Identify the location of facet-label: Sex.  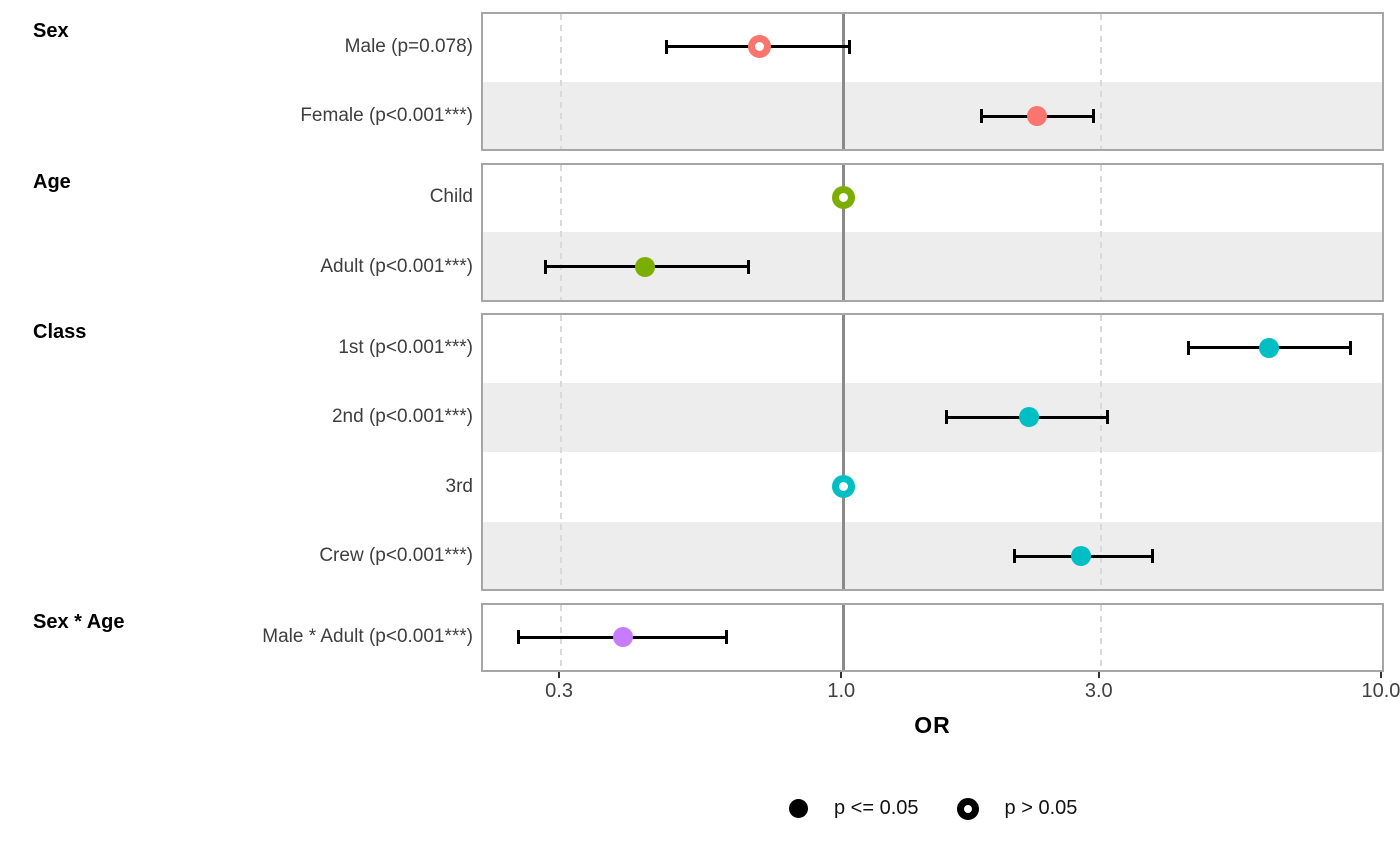
(51, 31).